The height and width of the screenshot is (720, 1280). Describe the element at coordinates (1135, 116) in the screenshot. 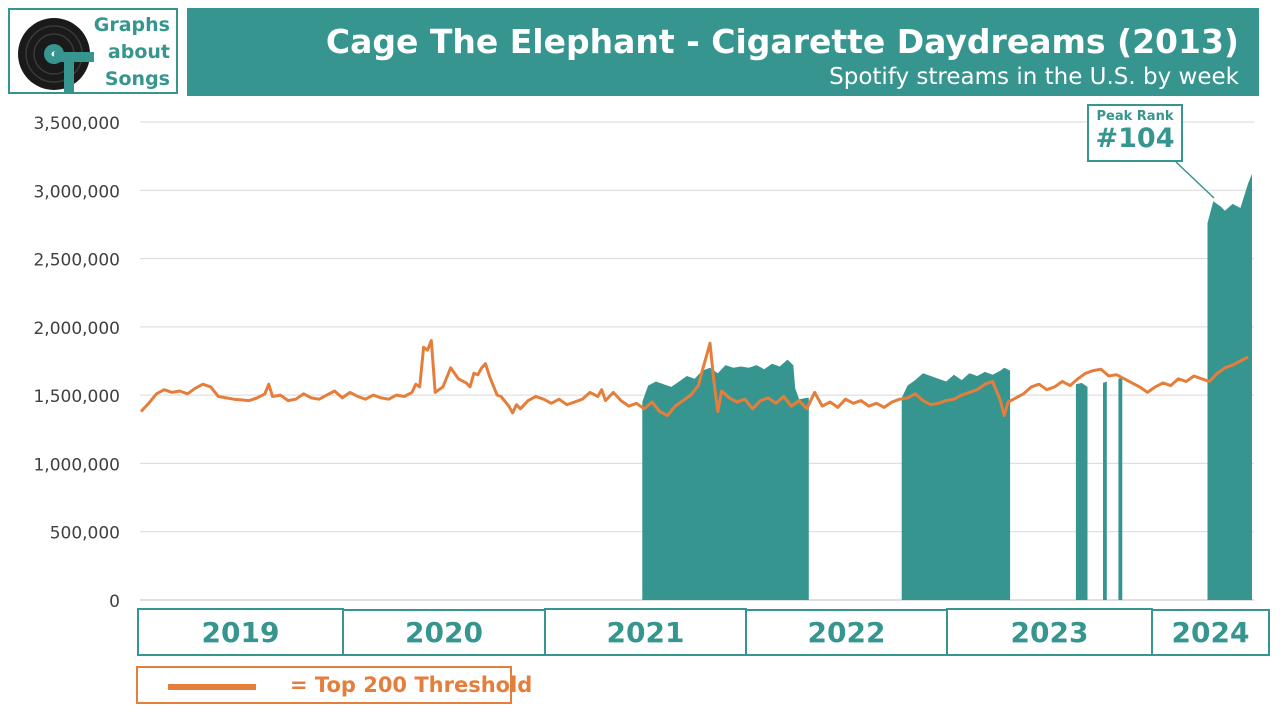

I see `peak-rank-label: Peak Rank` at that location.